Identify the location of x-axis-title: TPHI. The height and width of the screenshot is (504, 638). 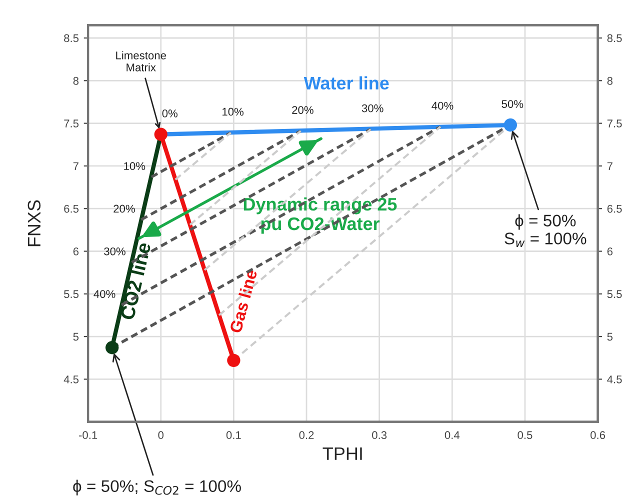
(342, 453).